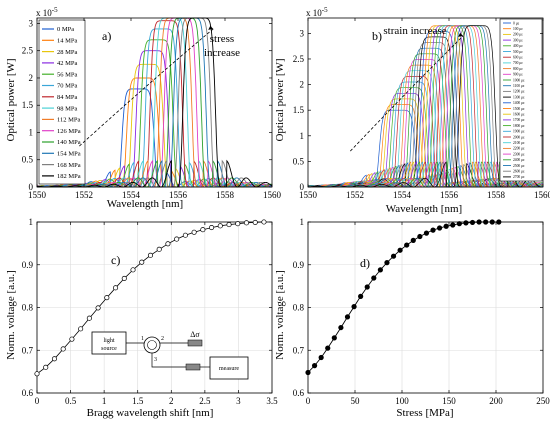 This screenshot has width=550, height=425. I want to click on panel-a-xlabel: Wavelength [nm], so click(145, 204).